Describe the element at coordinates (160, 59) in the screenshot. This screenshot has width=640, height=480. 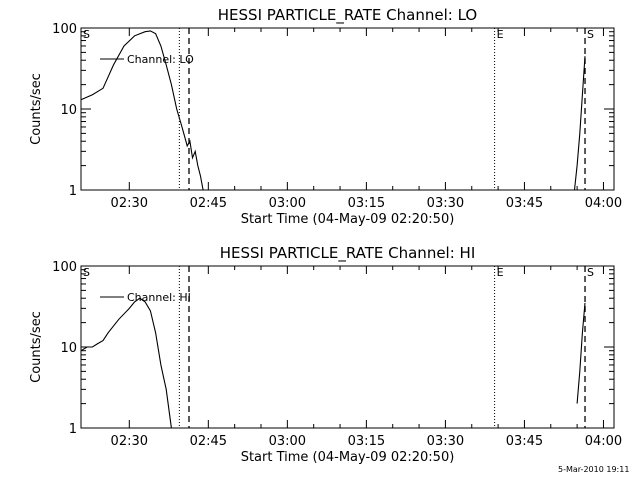
I see `legend-label: Channel: LO` at that location.